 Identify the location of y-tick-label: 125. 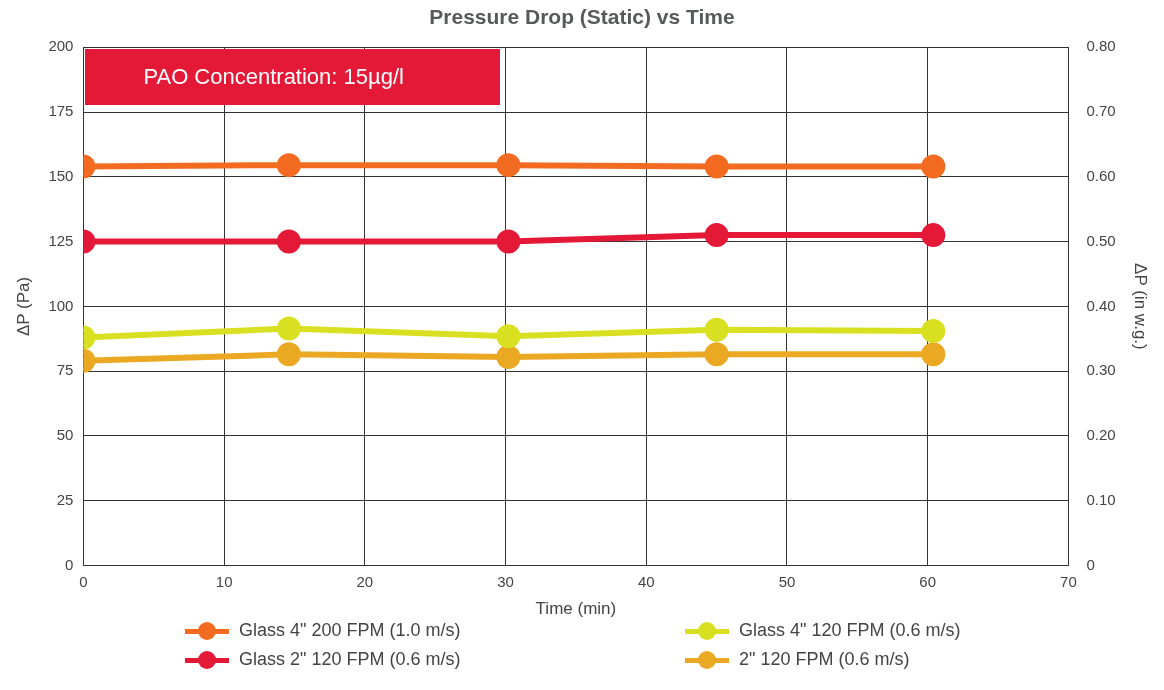
(61, 240).